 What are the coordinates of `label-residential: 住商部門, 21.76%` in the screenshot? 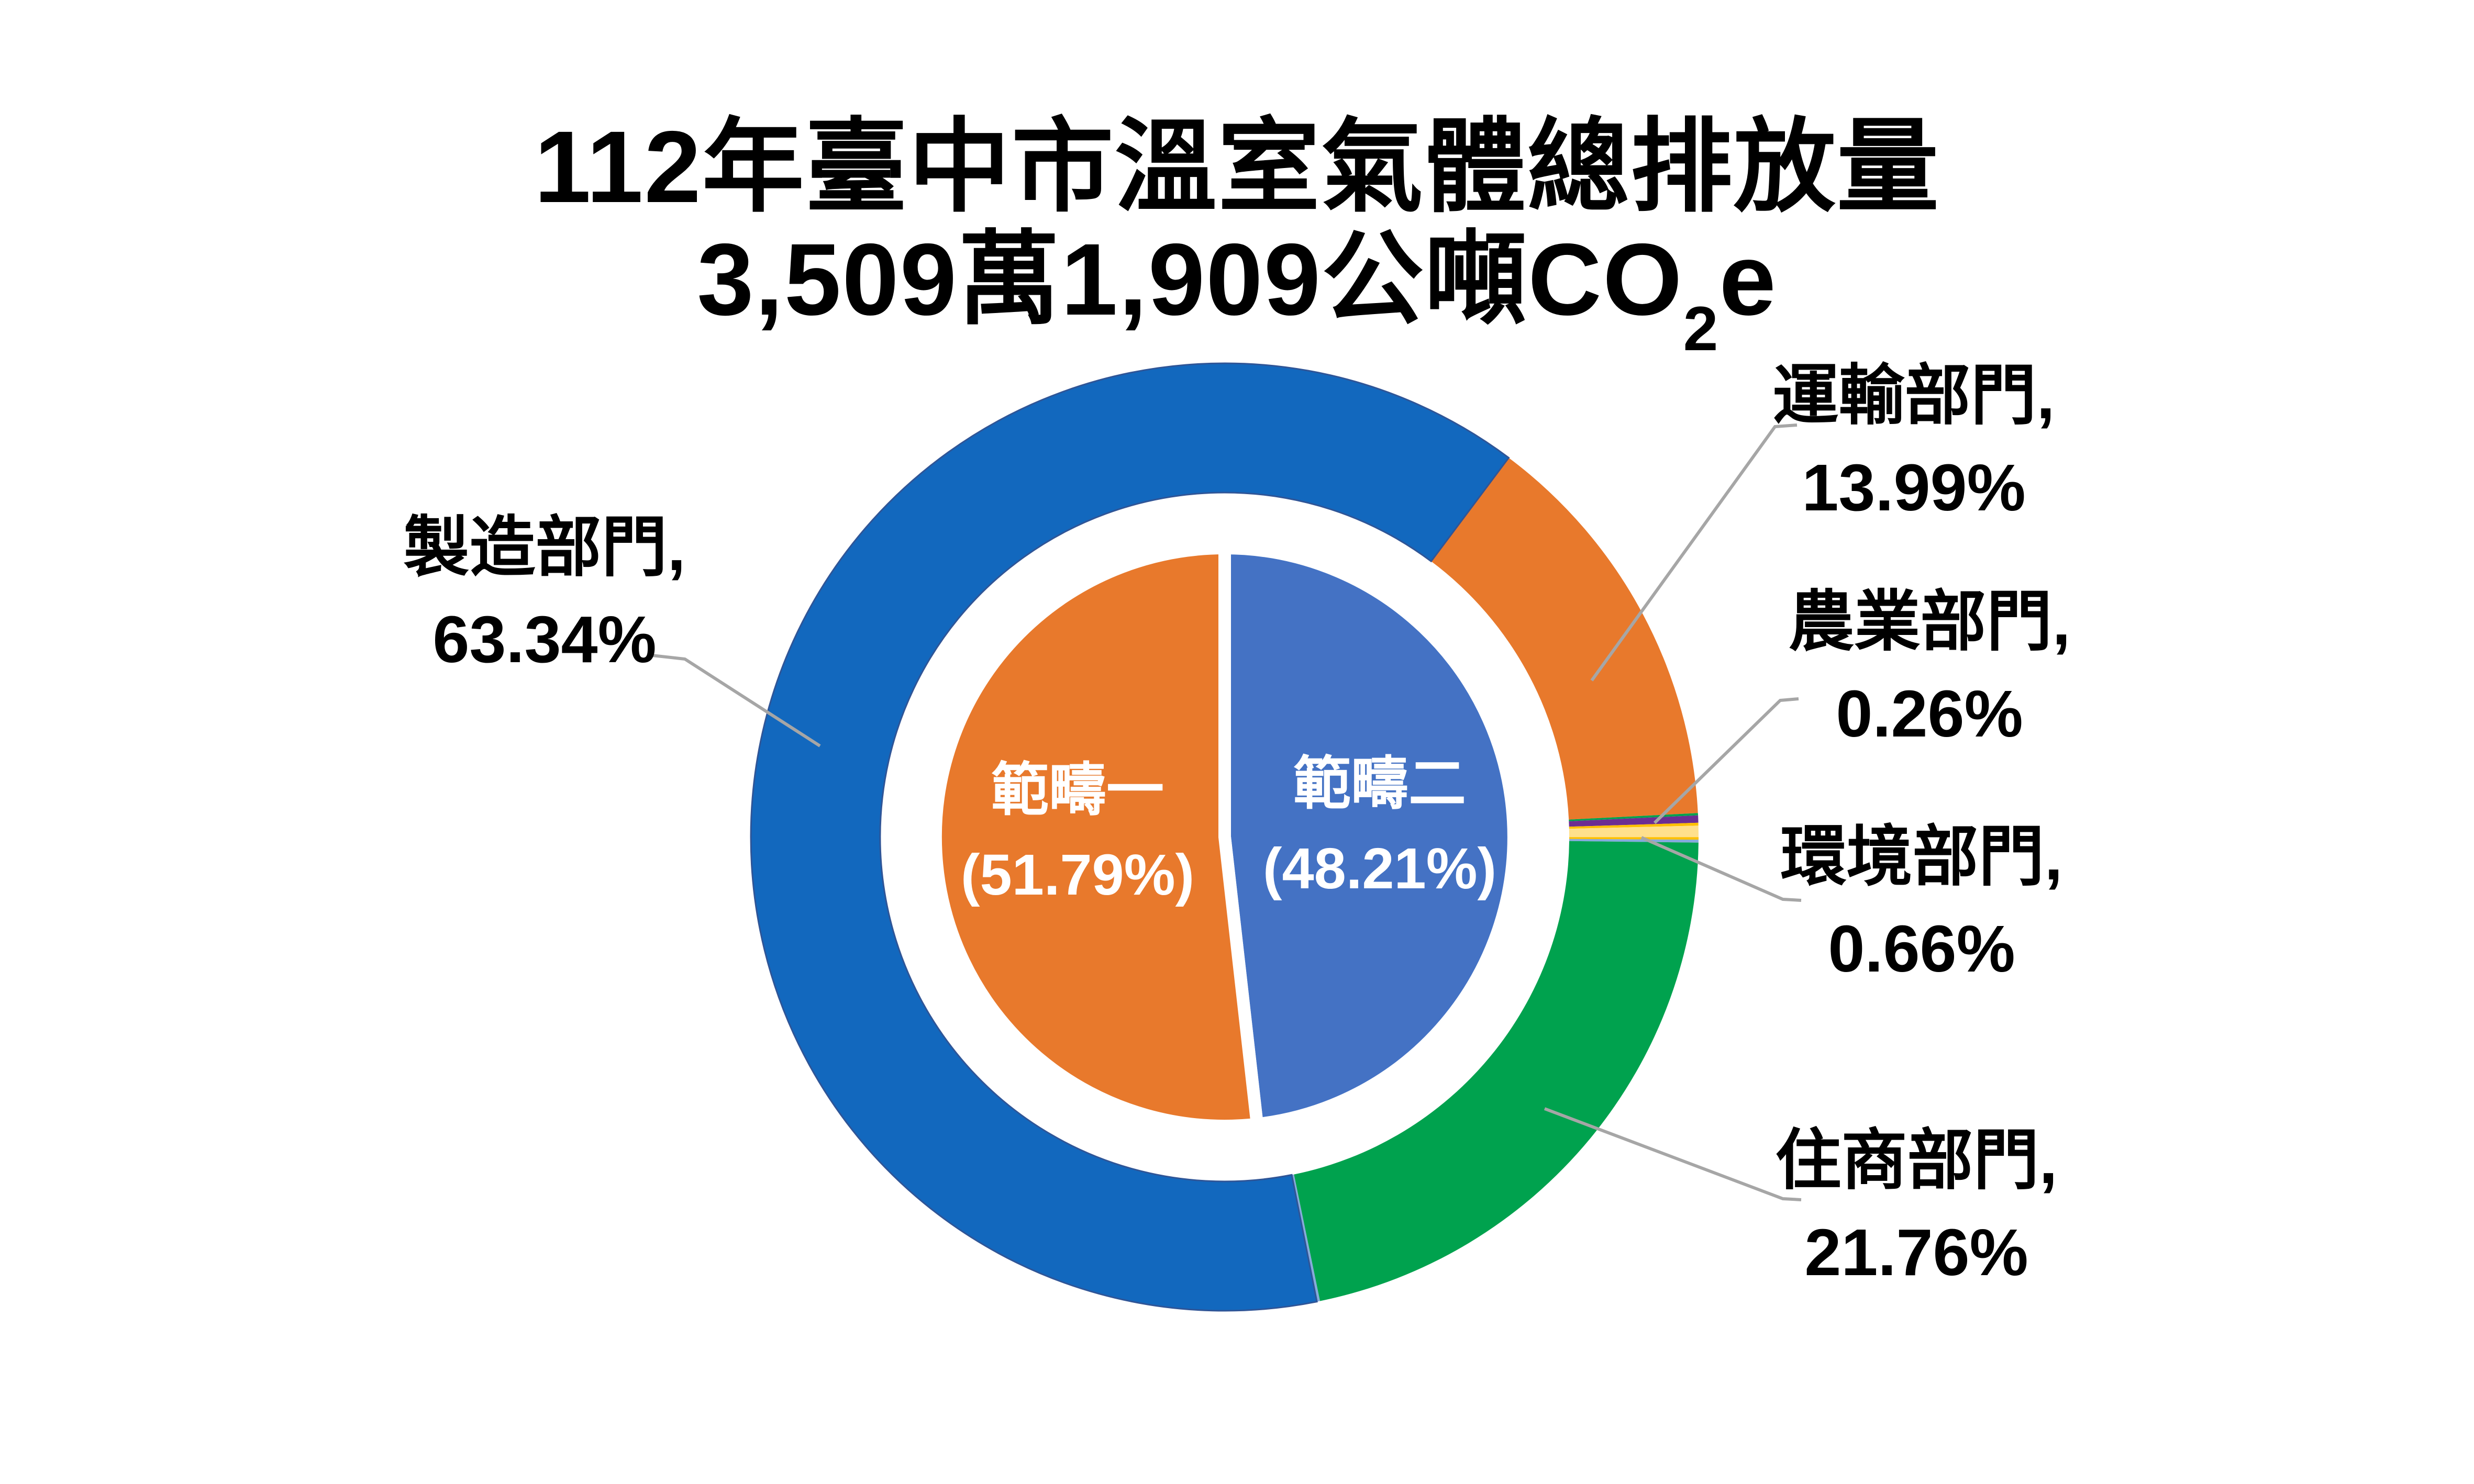 It's located at (1916, 1207).